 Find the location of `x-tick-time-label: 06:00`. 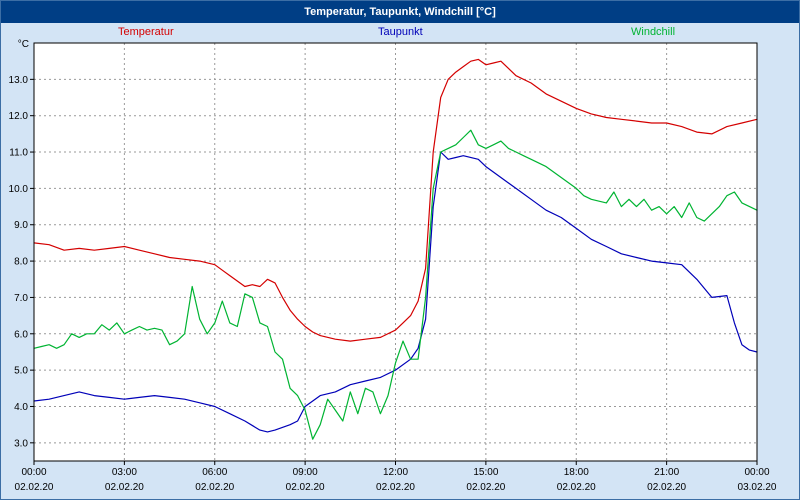

x-tick-time-label: 06:00 is located at coordinates (214, 472).